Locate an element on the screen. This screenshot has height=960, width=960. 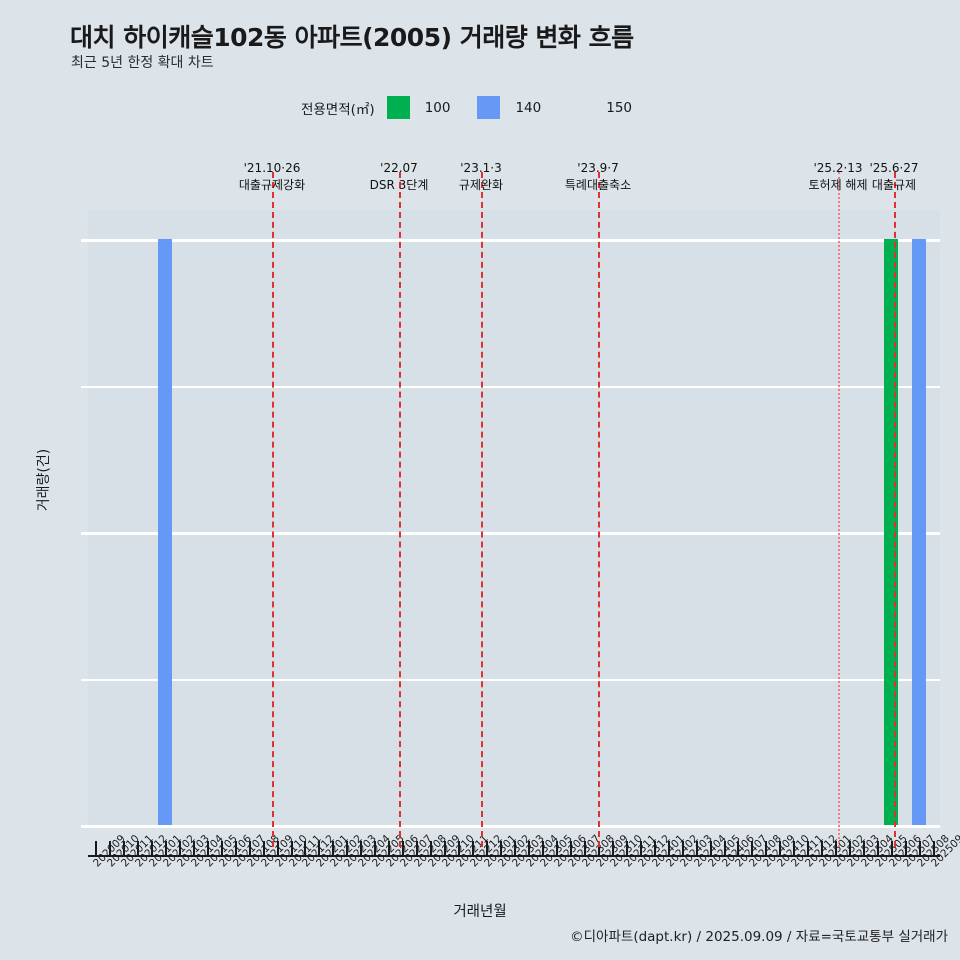
legend-item-140: 140 is located at coordinates (520, 107).